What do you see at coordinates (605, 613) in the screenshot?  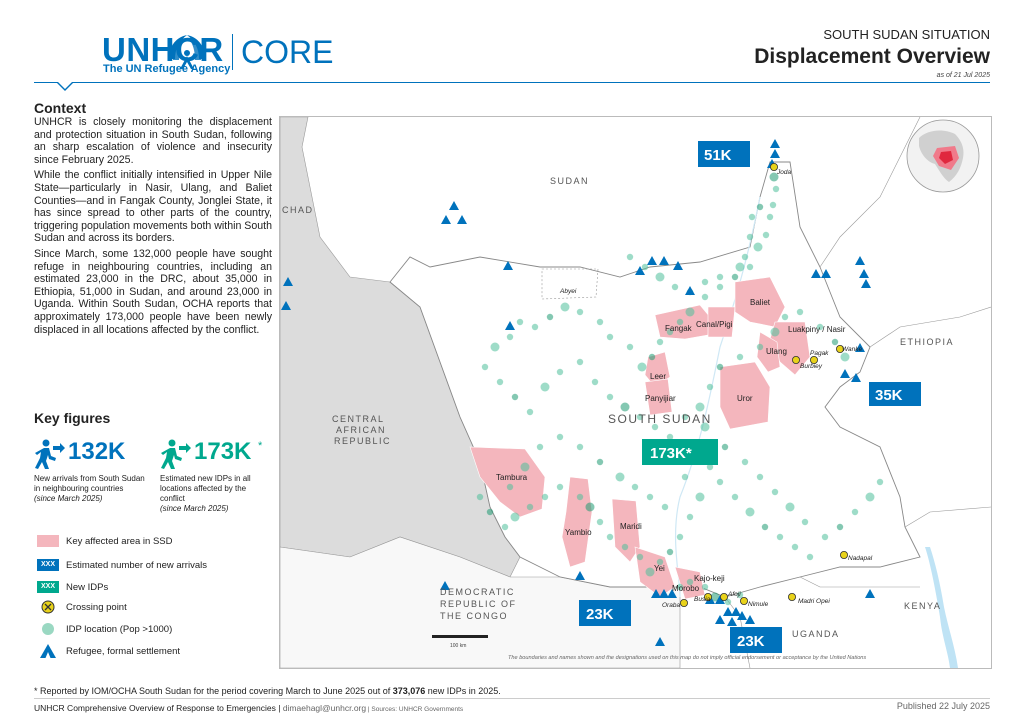 I see `box-drc: 23K` at bounding box center [605, 613].